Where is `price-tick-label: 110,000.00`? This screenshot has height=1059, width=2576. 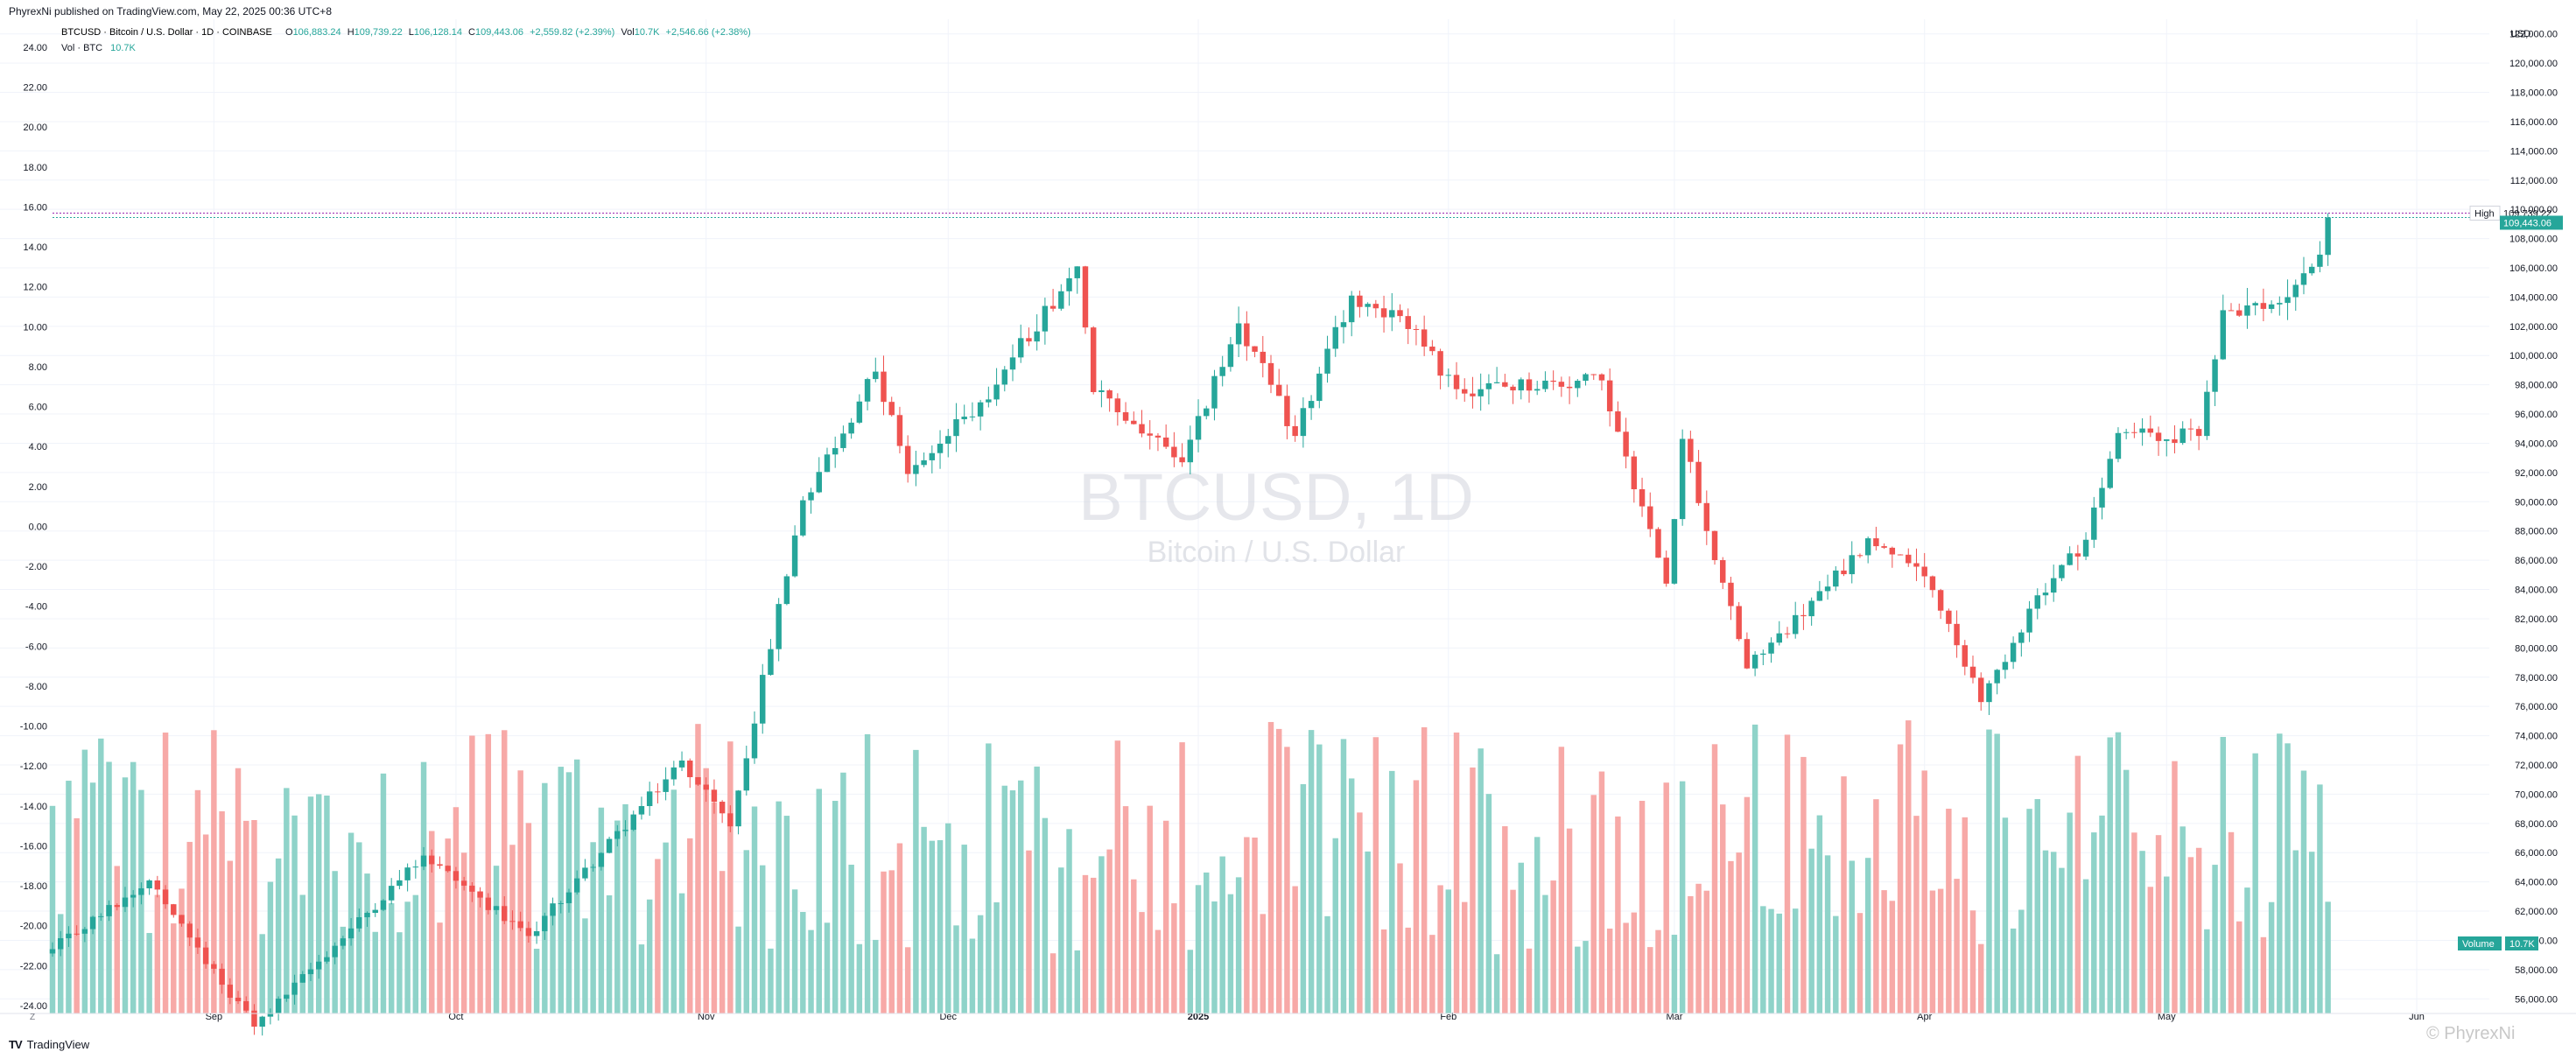
price-tick-label: 110,000.00 is located at coordinates (2534, 210).